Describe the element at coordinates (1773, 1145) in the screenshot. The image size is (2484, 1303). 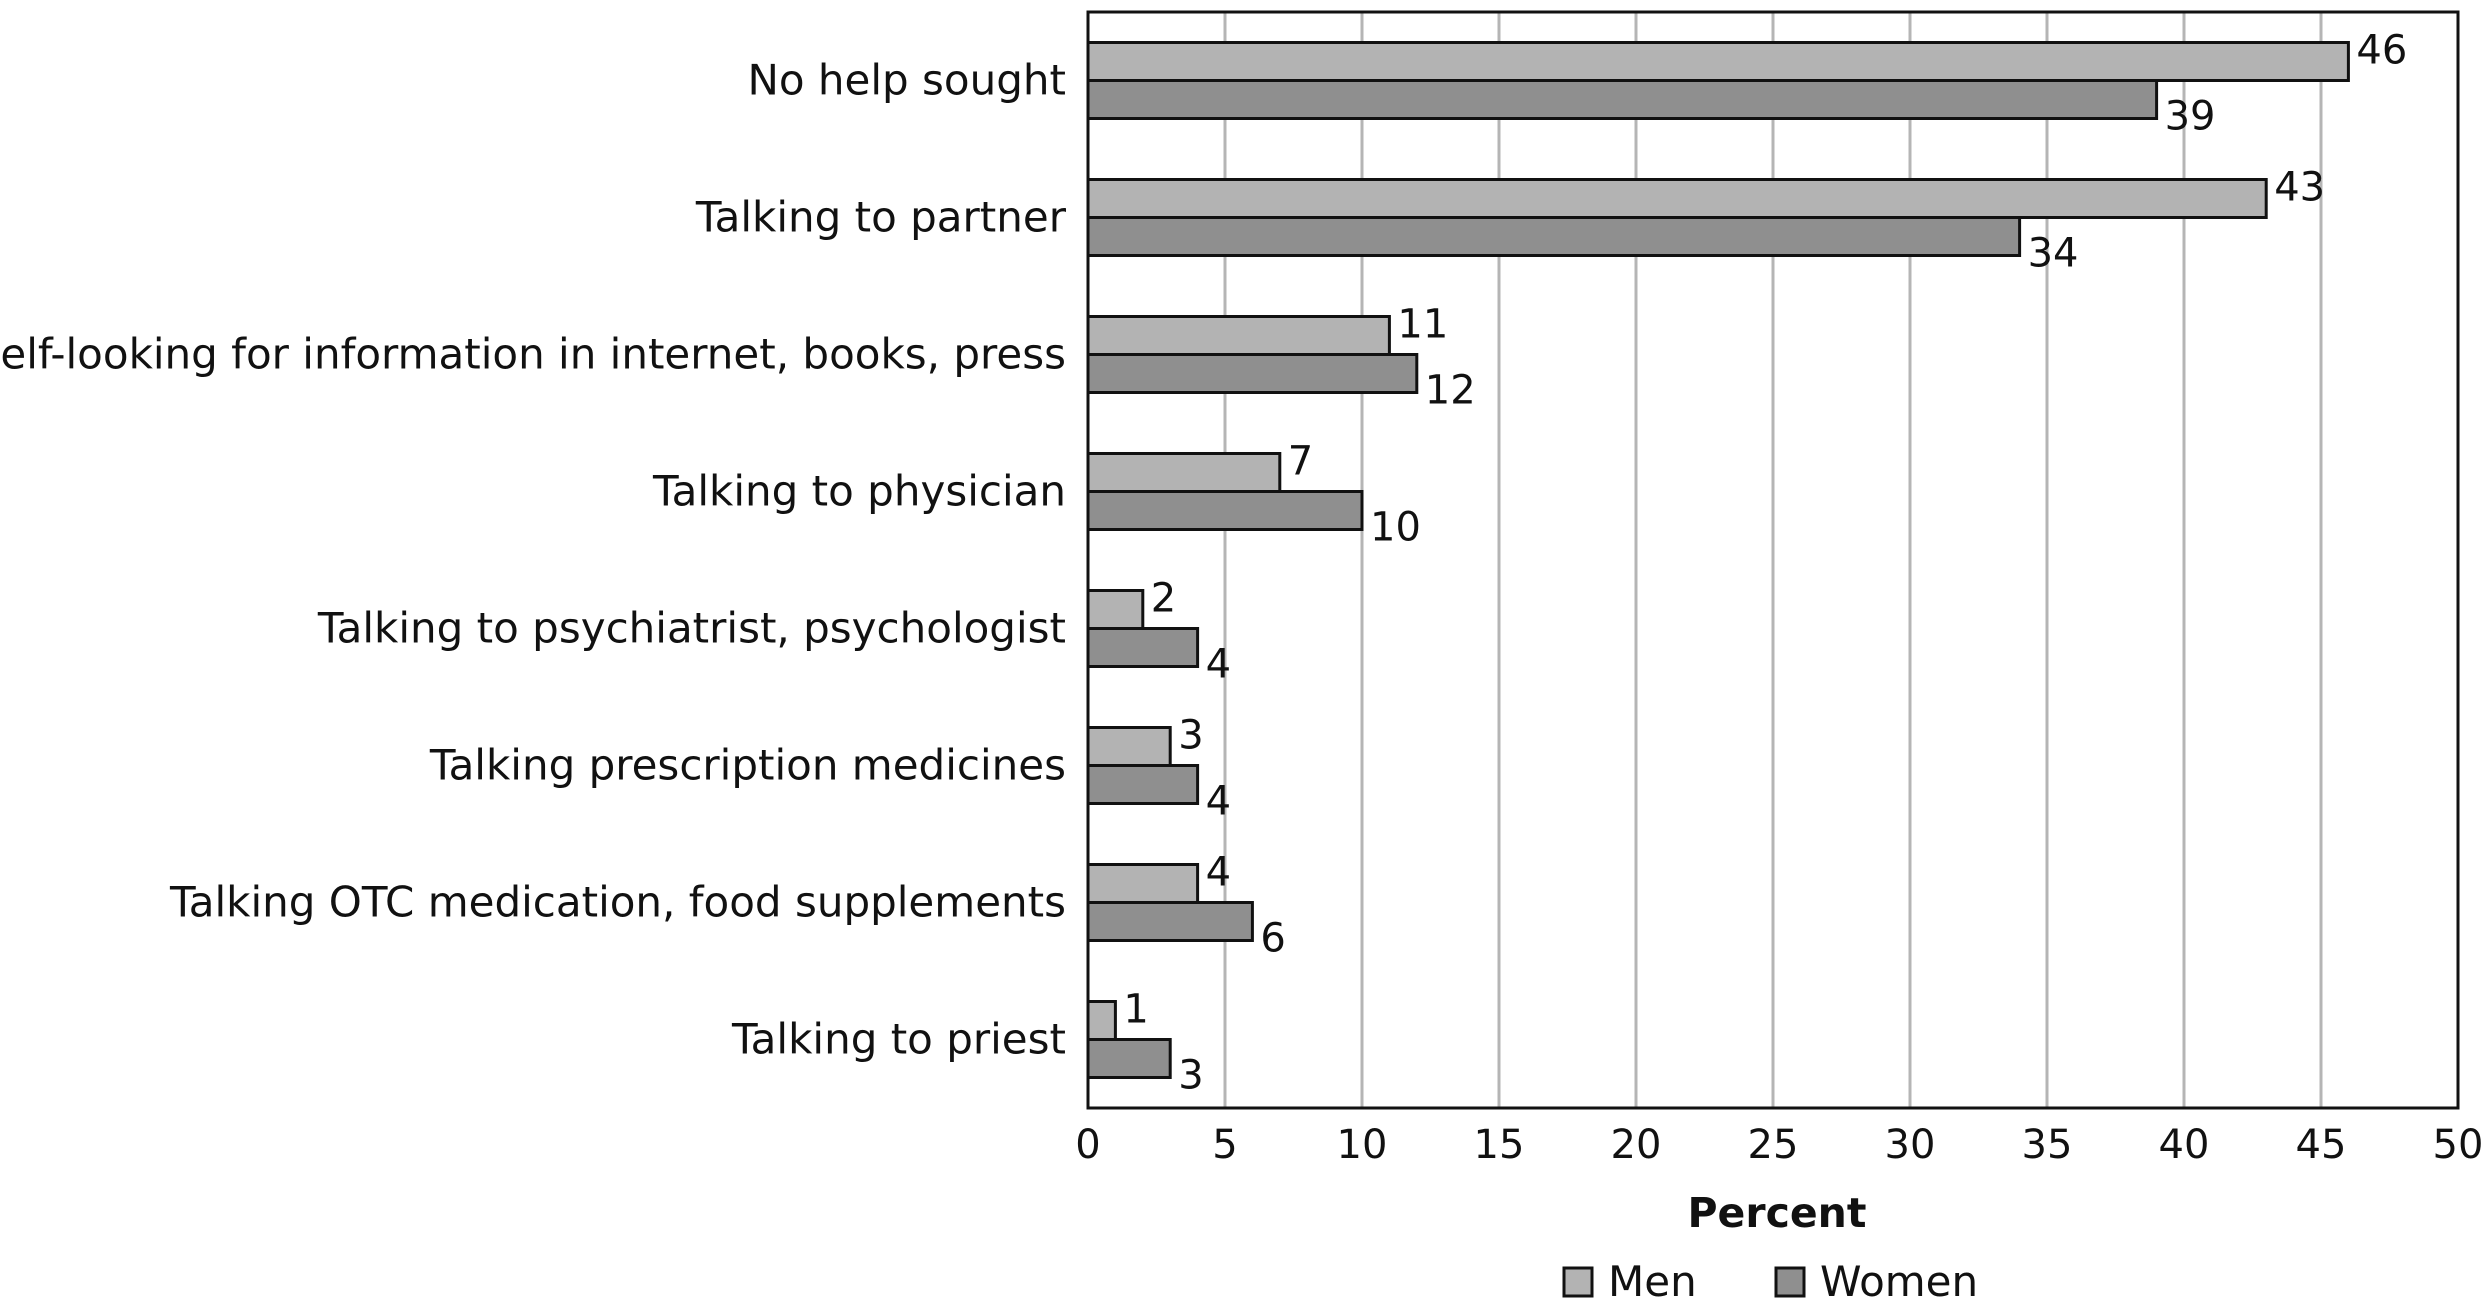
I see `x-tick-label: 25` at that location.